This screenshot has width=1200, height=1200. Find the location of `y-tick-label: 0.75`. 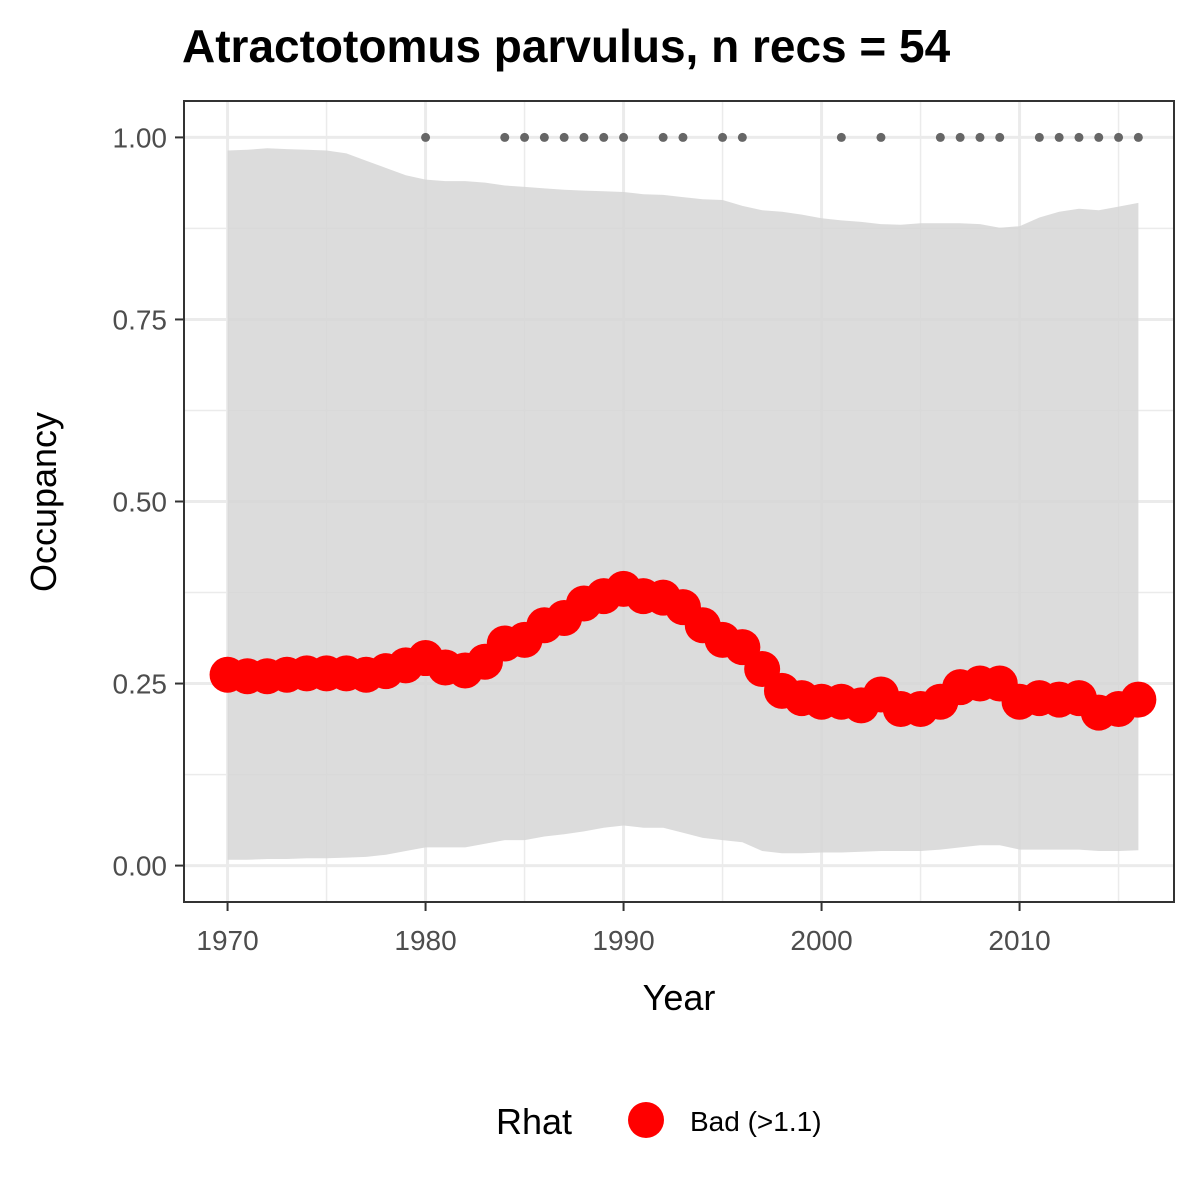

y-tick-label: 0.75 is located at coordinates (140, 319).